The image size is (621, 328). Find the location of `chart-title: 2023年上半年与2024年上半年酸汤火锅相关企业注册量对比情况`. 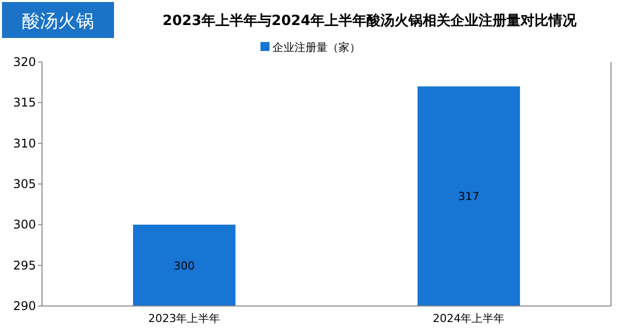

chart-title: 2023年上半年与2024年上半年酸汤火锅相关企业注册量对比情况 is located at coordinates (370, 20).